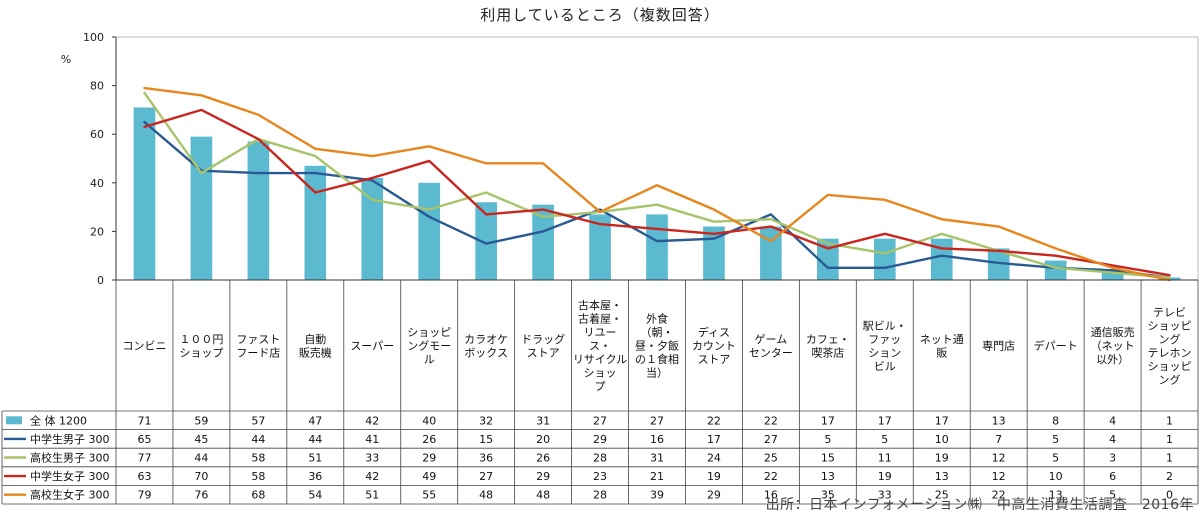  What do you see at coordinates (70, 476) in the screenshot?
I see `legend-label: 中学生女子 300` at bounding box center [70, 476].